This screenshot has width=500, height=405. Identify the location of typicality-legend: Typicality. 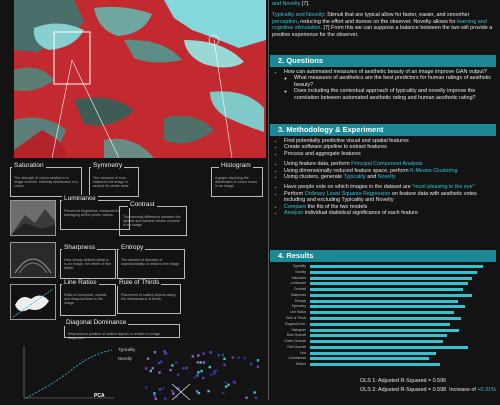
(127, 349).